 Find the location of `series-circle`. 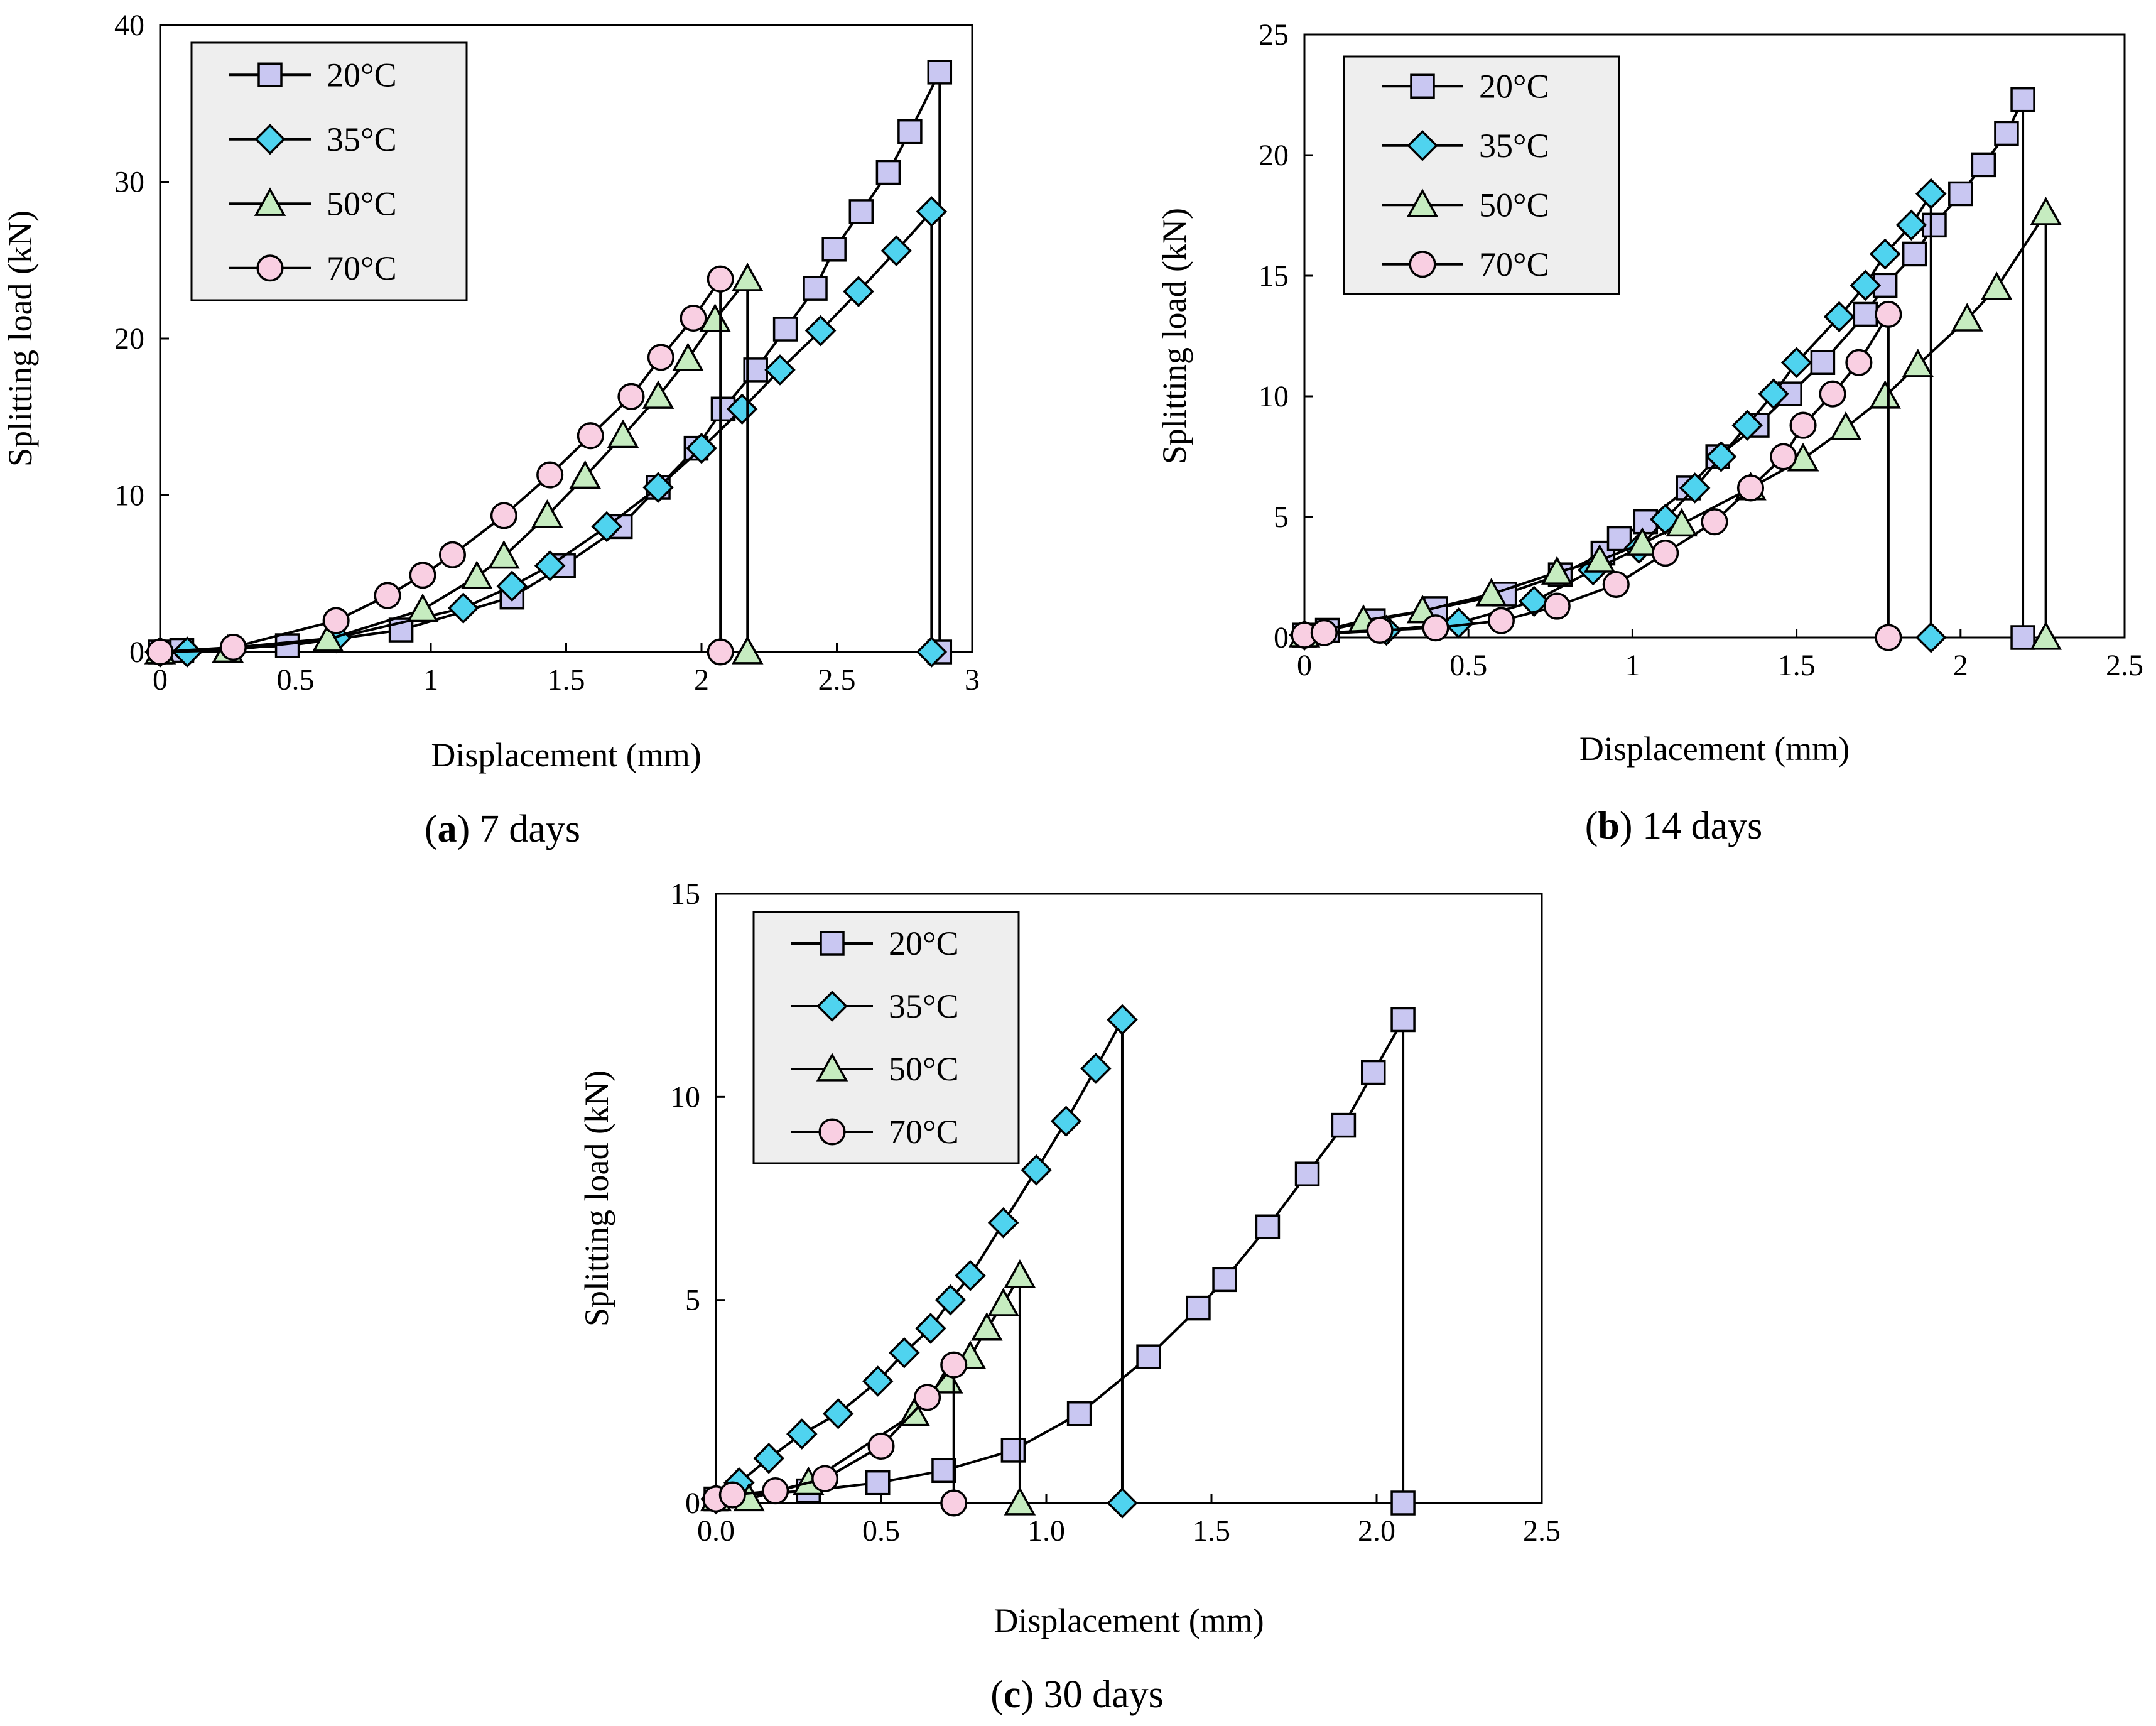

series-circle is located at coordinates (1596, 475).